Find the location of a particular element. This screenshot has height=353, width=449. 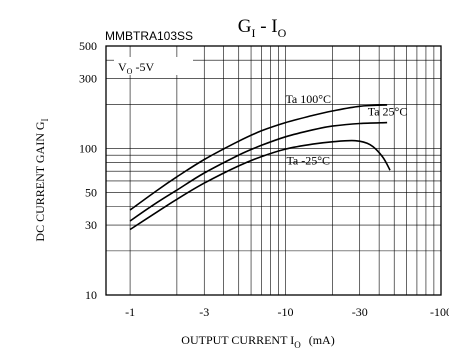

x-axis-label: OUTPUT CURRENT IO (mA) is located at coordinates (257, 341).